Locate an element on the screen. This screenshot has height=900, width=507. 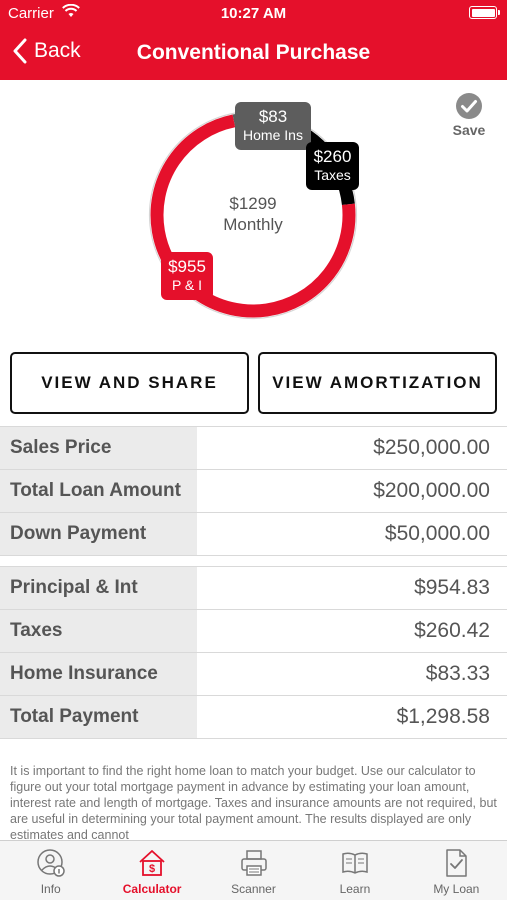
tab-my-loan: My Loan is located at coordinates (456, 870).